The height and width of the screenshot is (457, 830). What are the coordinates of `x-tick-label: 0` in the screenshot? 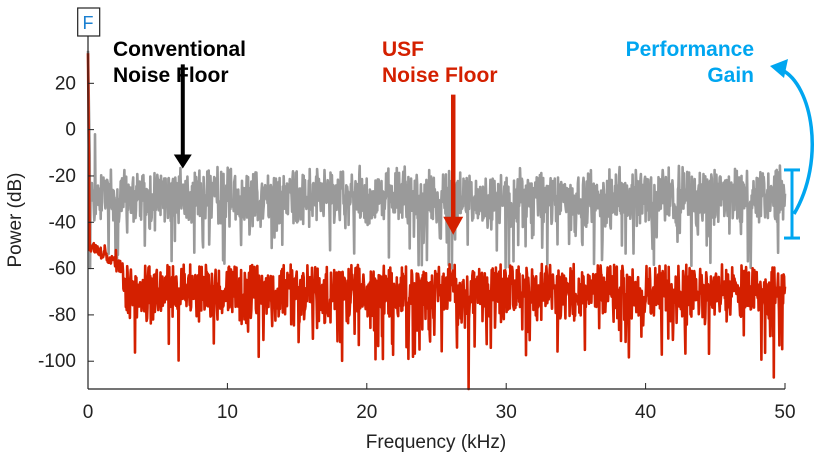 It's located at (88, 412).